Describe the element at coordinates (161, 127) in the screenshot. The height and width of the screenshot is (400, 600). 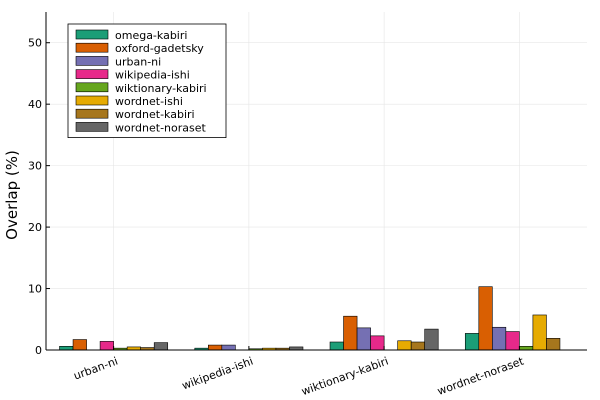
I see `legend-label-wordnet-noraset: wordnet-noraset` at that location.